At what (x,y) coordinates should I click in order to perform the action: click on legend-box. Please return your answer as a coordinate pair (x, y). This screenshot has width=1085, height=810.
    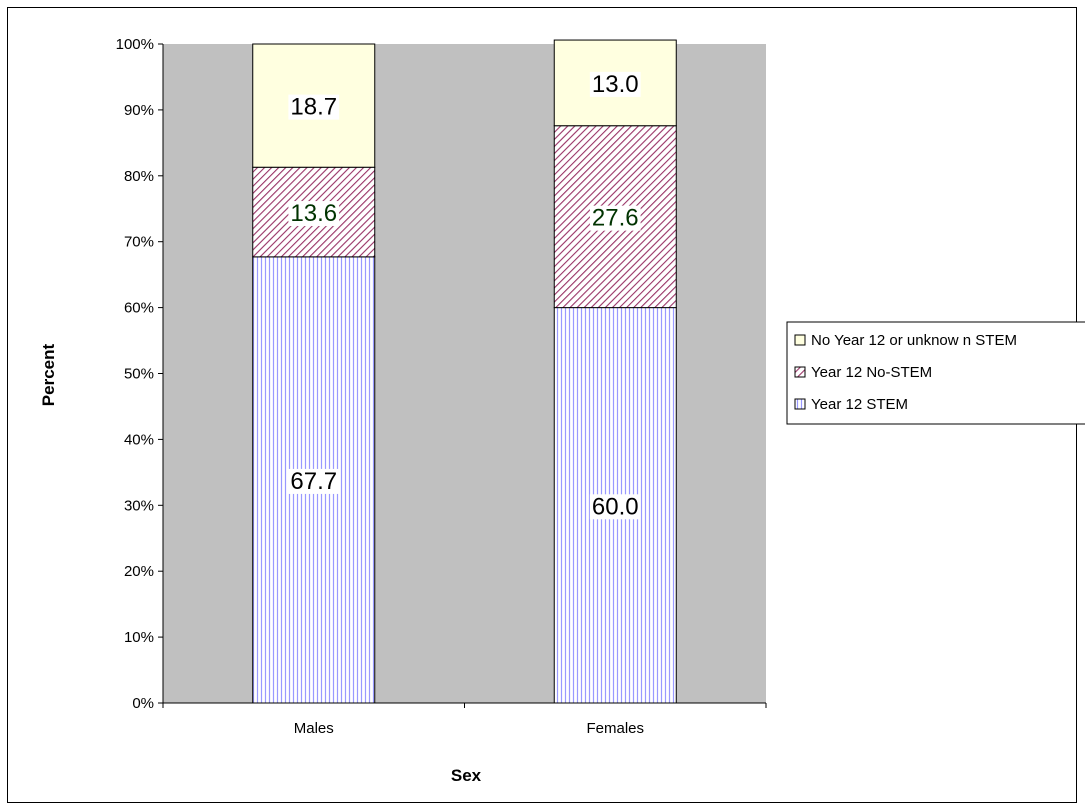
    Looking at the image, I should click on (935, 373).